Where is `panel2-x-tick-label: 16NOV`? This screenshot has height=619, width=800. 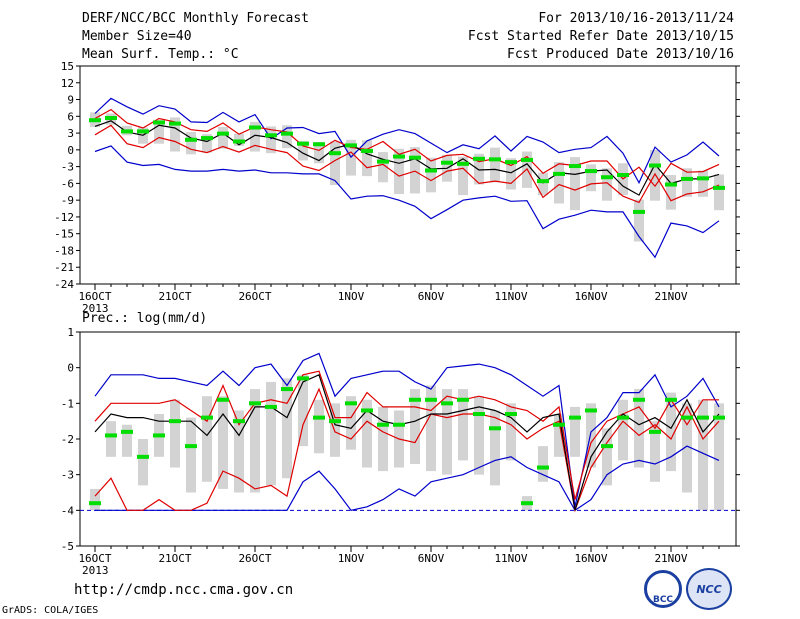 panel2-x-tick-label: 16NOV is located at coordinates (590, 558).